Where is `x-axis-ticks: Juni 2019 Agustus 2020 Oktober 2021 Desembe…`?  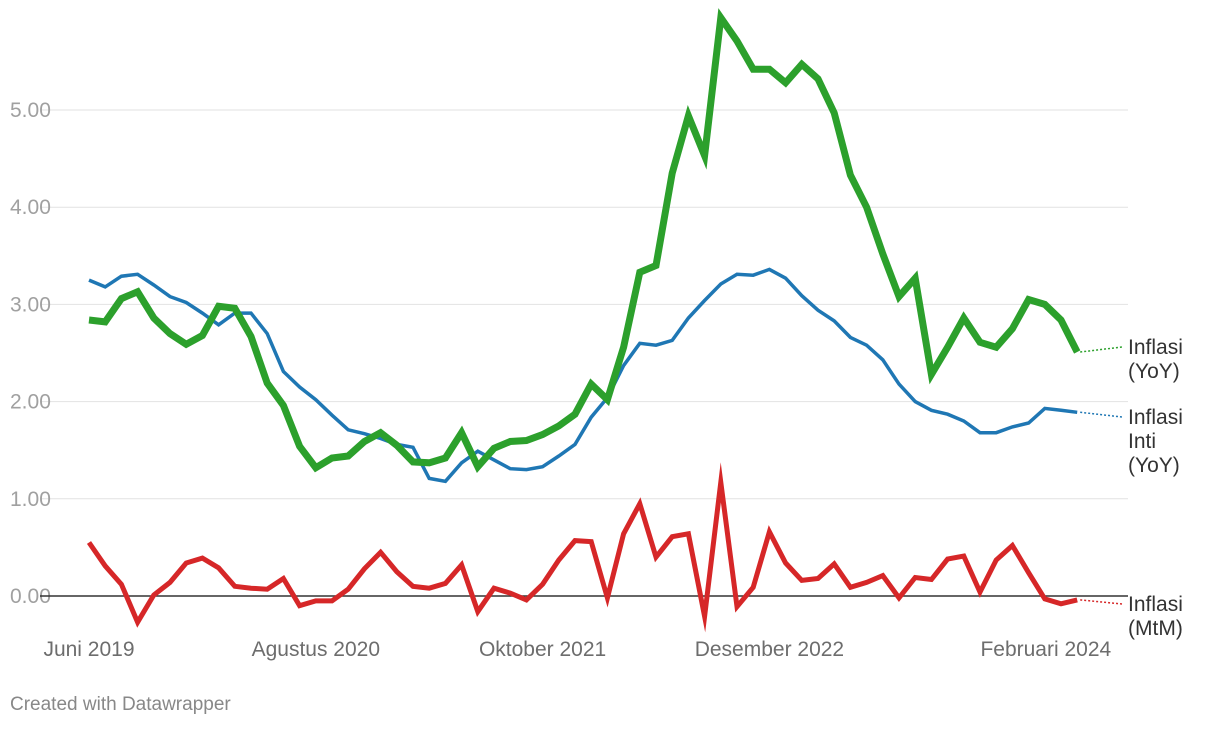
x-axis-ticks: Juni 2019 Agustus 2020 Oktober 2021 Desembe… is located at coordinates (577, 649).